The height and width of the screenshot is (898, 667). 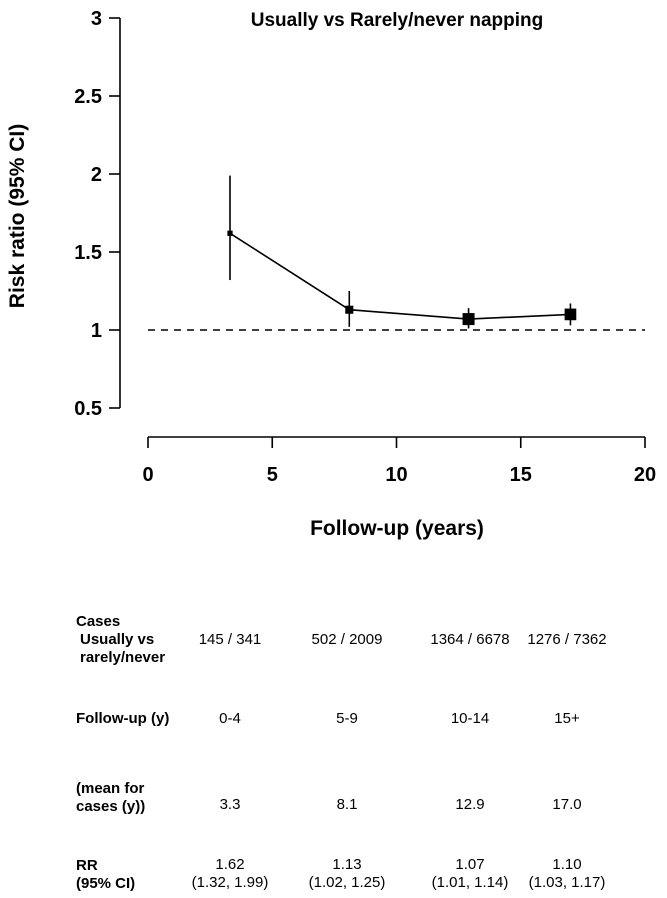 I want to click on y-tick-label: 1.5, so click(x=88, y=253).